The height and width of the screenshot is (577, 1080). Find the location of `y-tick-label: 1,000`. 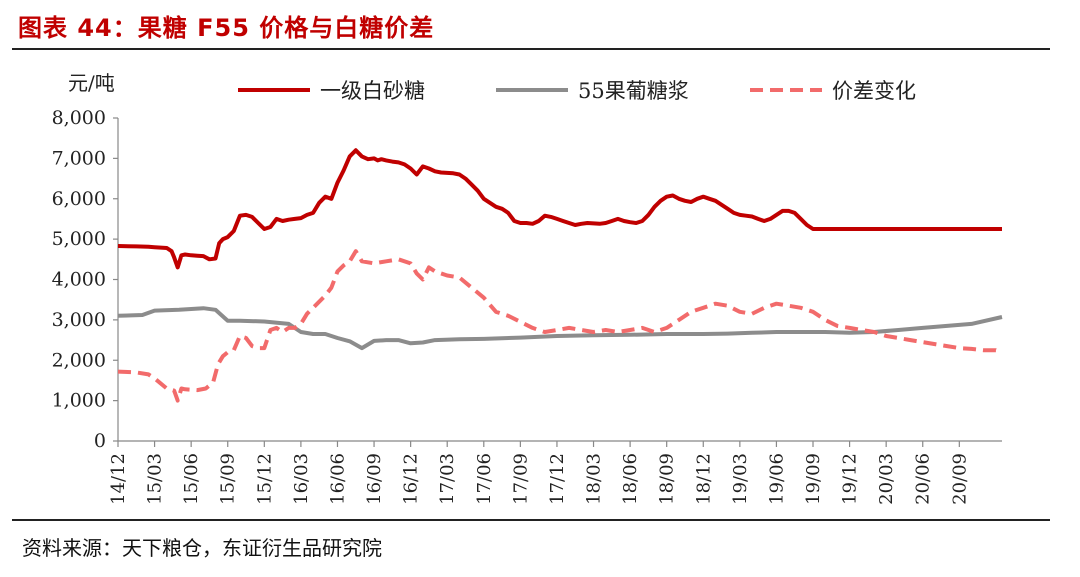

y-tick-label: 1,000 is located at coordinates (79, 401).